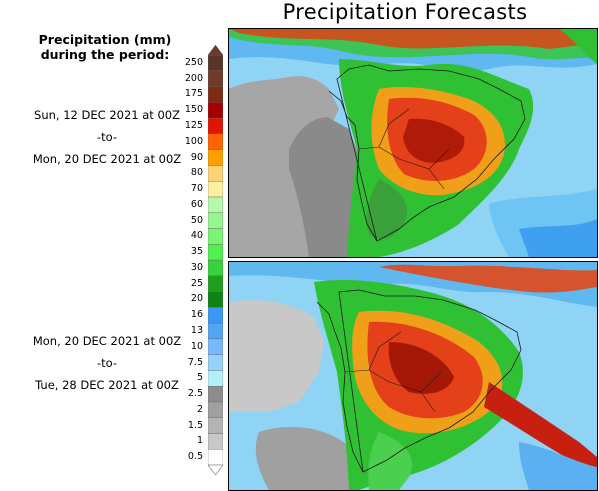 The height and width of the screenshot is (491, 599). What do you see at coordinates (195, 394) in the screenshot?
I see `colorbar-tick-label: 2.5` at bounding box center [195, 394].